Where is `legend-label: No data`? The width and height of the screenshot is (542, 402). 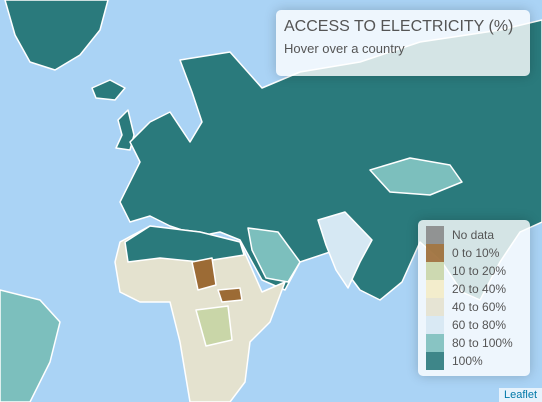 legend-label: No data is located at coordinates (473, 235).